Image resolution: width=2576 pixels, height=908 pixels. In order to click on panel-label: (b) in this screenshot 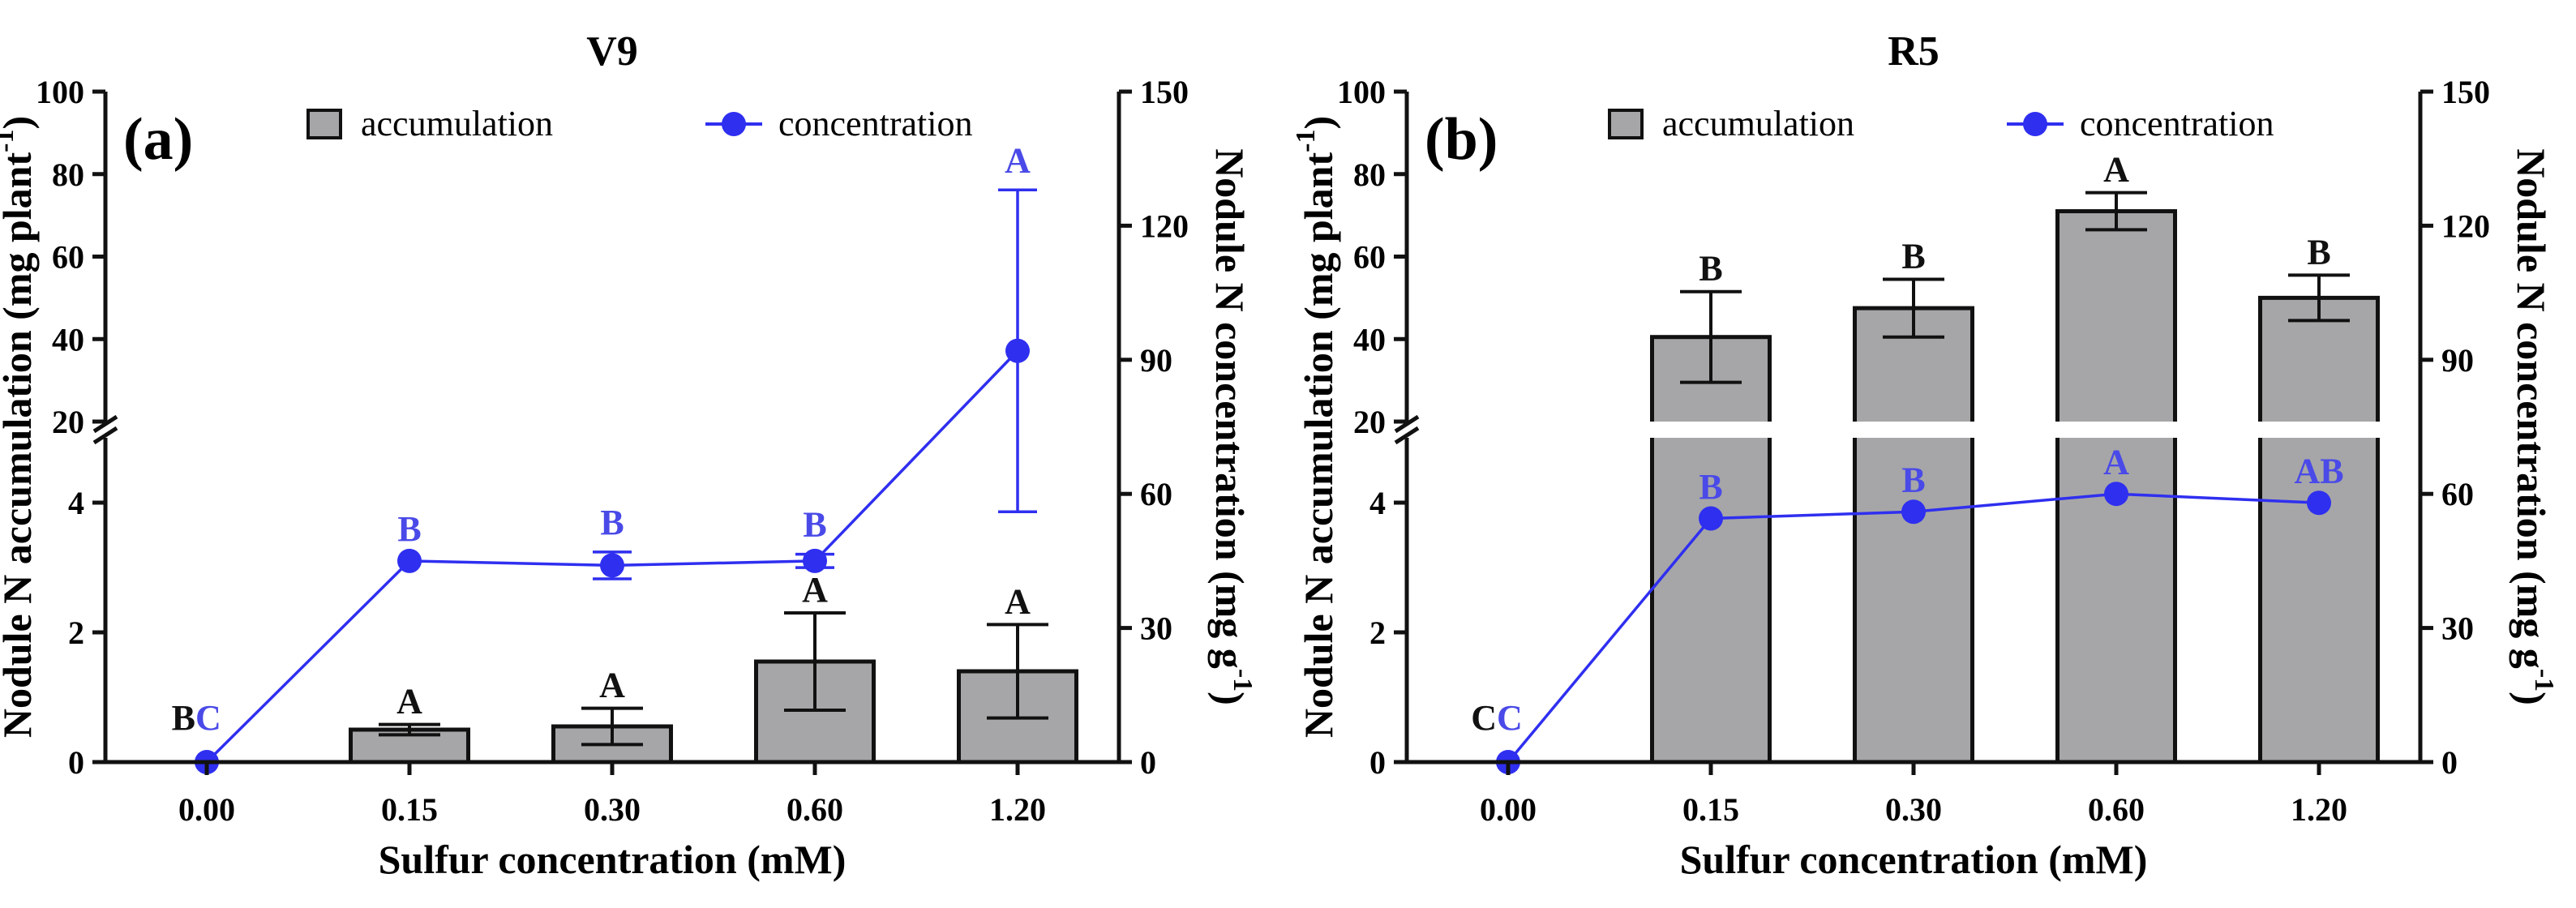, I will do `click(1461, 139)`.